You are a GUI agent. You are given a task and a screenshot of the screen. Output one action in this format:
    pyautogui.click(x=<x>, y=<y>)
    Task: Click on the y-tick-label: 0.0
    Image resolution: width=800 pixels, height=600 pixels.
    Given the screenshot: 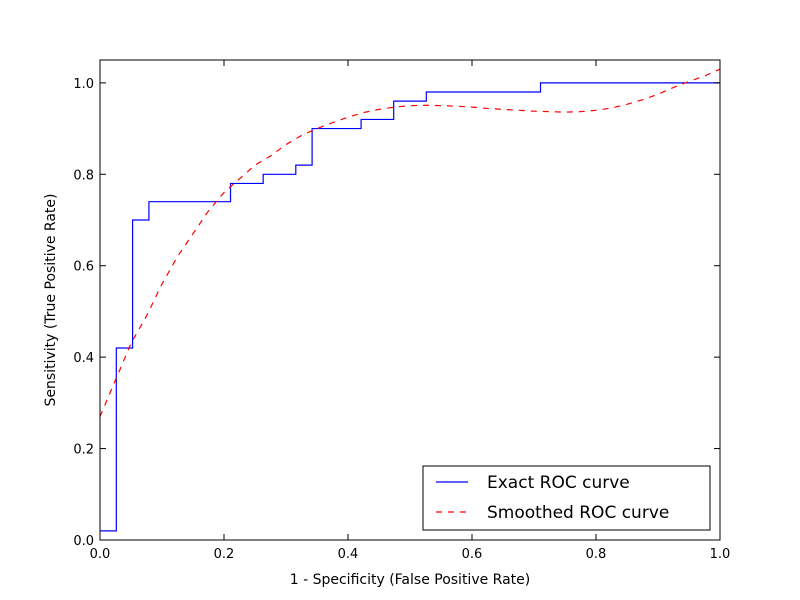 What is the action you would take?
    pyautogui.click(x=83, y=541)
    